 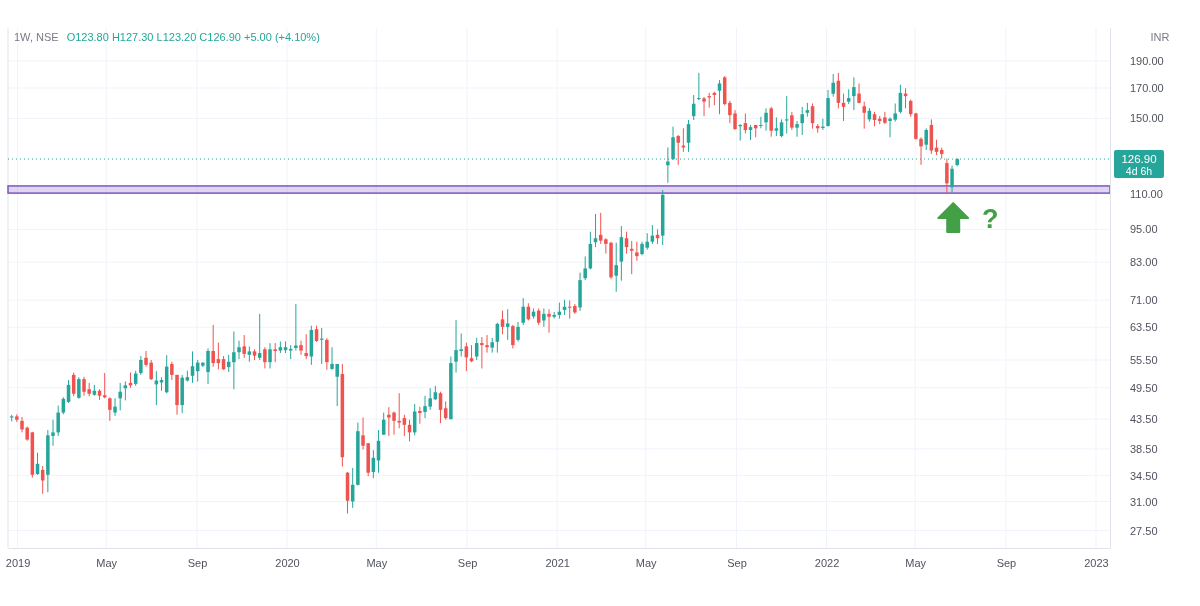 I want to click on chart-title: 1W, NSE, so click(x=36, y=37).